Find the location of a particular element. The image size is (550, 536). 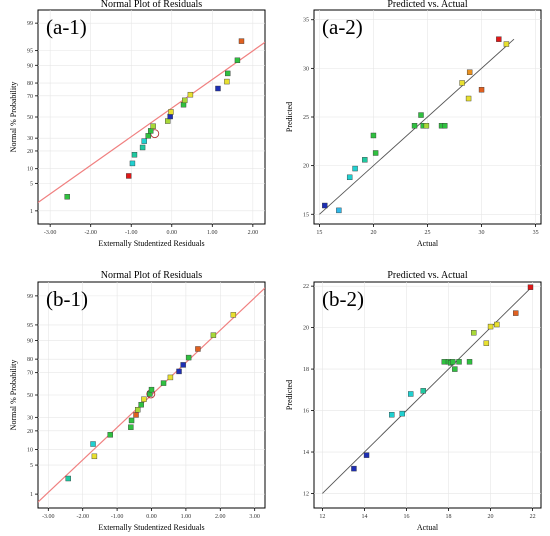

panel-label: (b-2) is located at coordinates (343, 299).